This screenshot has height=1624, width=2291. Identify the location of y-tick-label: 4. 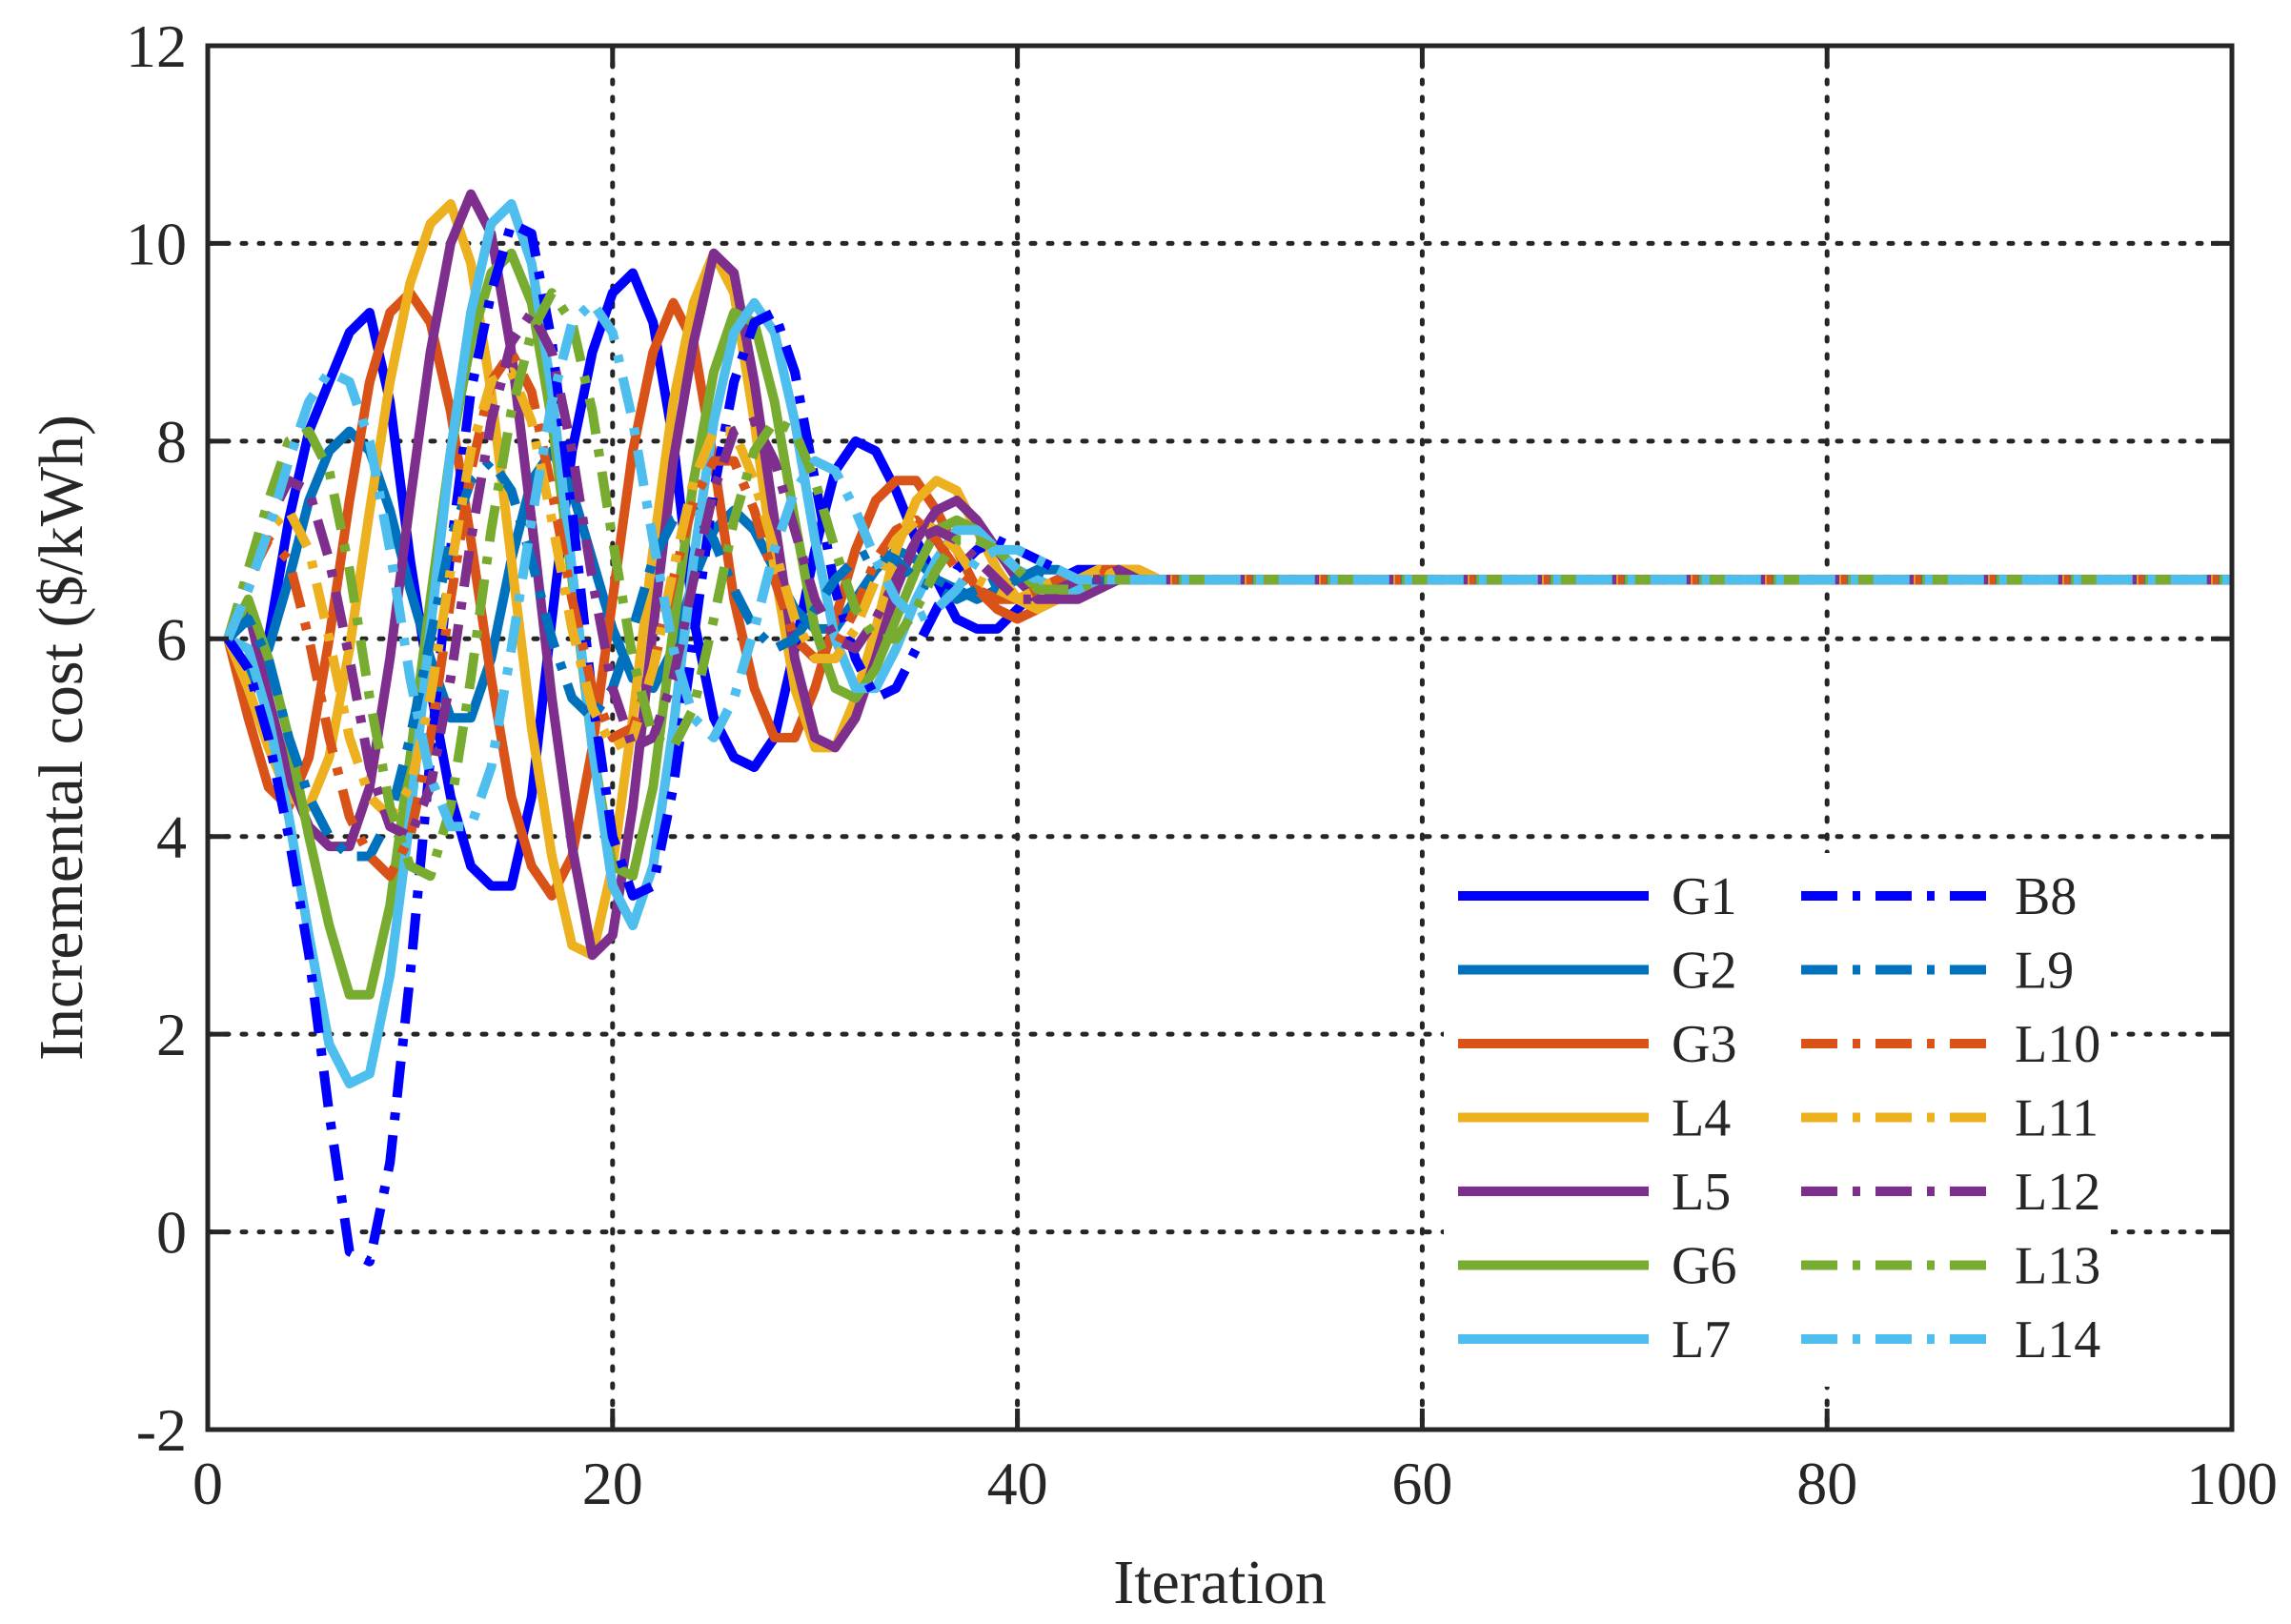
(171, 837).